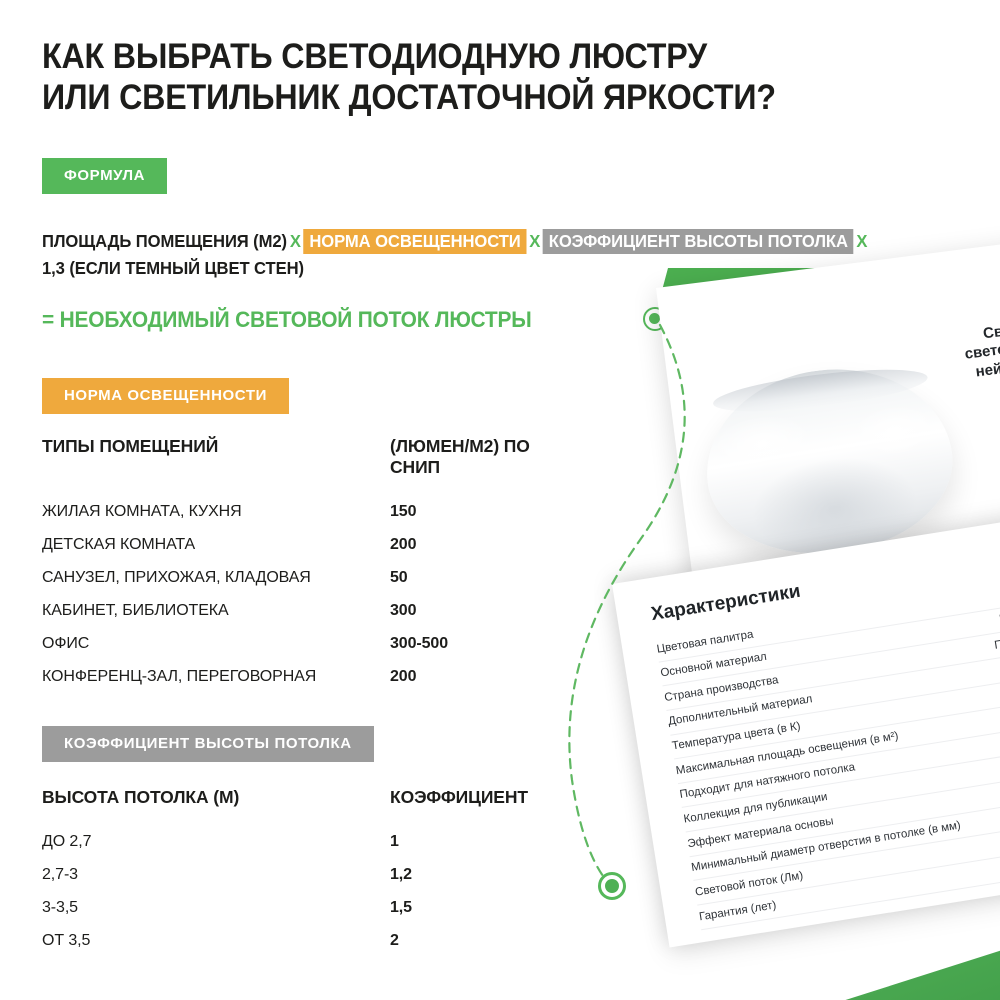  What do you see at coordinates (179, 676) in the screenshot?
I see `room-type: КОНФЕРЕНЦ-ЗАЛ, ПЕРЕГОВОРНАЯ` at bounding box center [179, 676].